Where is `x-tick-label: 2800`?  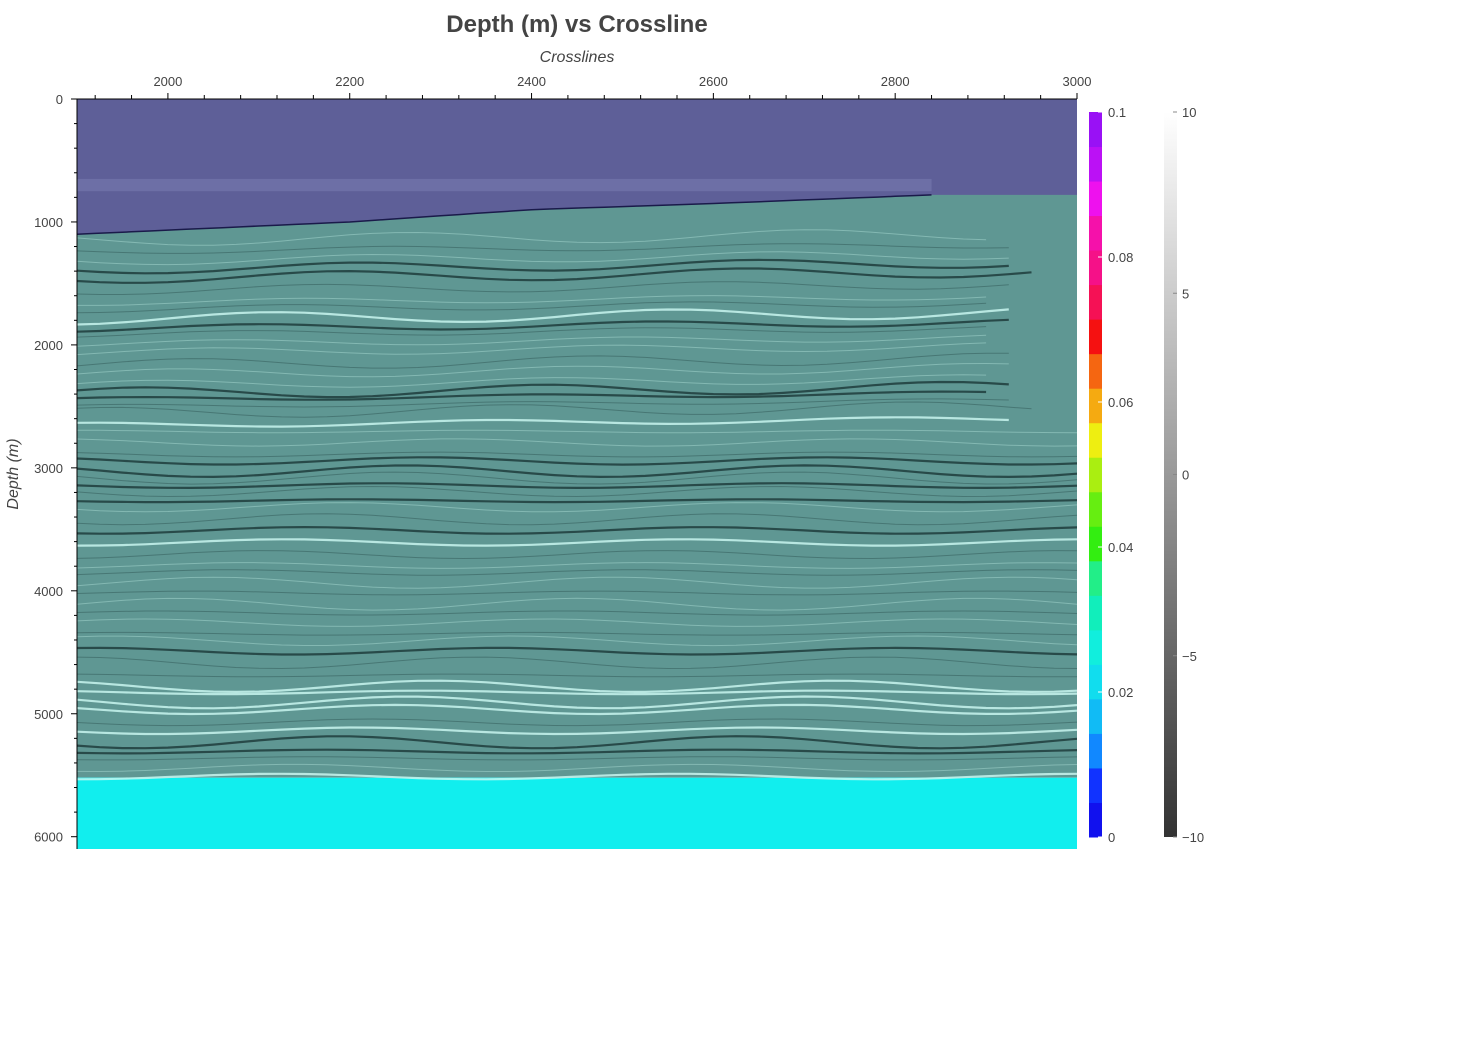 x-tick-label: 2800 is located at coordinates (895, 81).